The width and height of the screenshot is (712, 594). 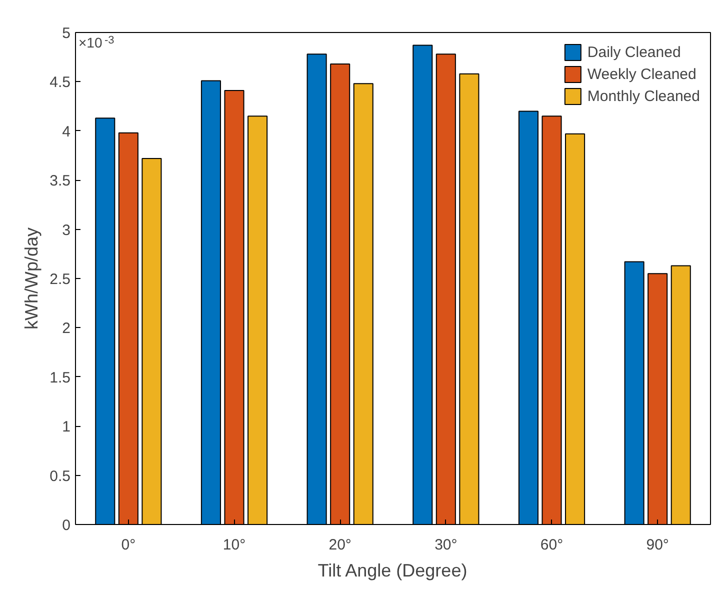 What do you see at coordinates (60, 279) in the screenshot?
I see `y-tick-label: 2.5` at bounding box center [60, 279].